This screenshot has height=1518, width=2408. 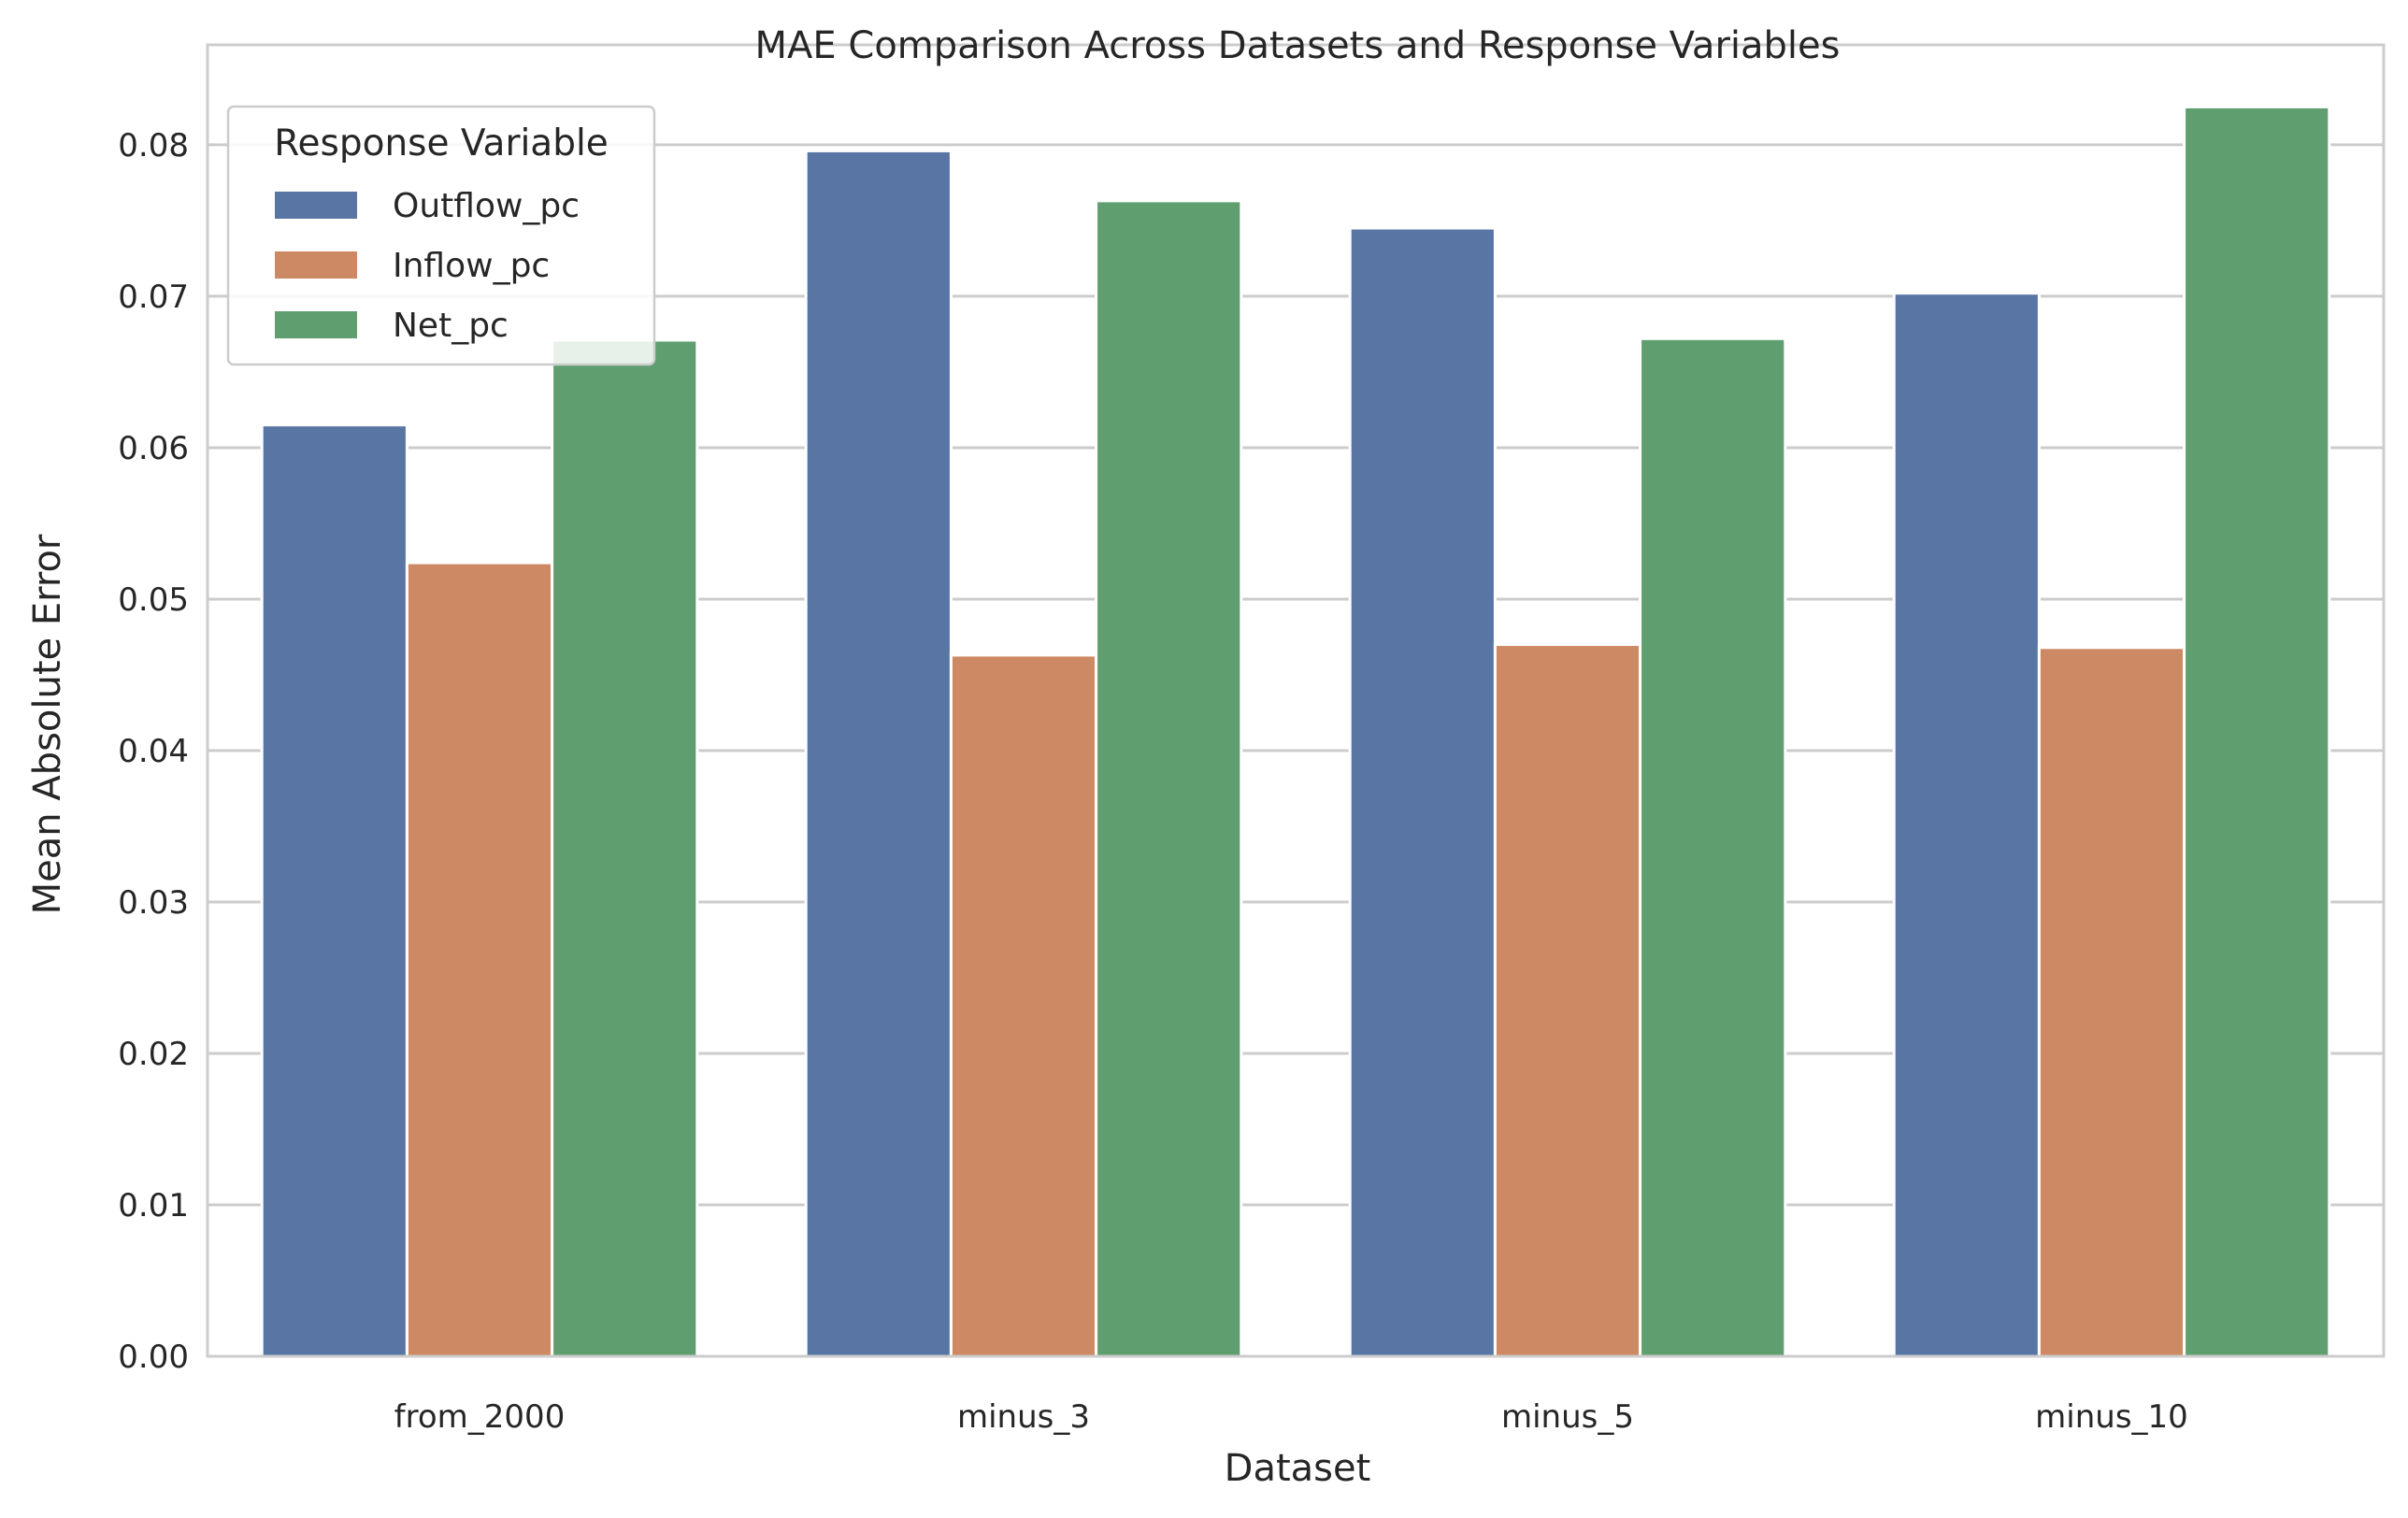 I want to click on bar-outflow-pc-from-2000, so click(x=334, y=890).